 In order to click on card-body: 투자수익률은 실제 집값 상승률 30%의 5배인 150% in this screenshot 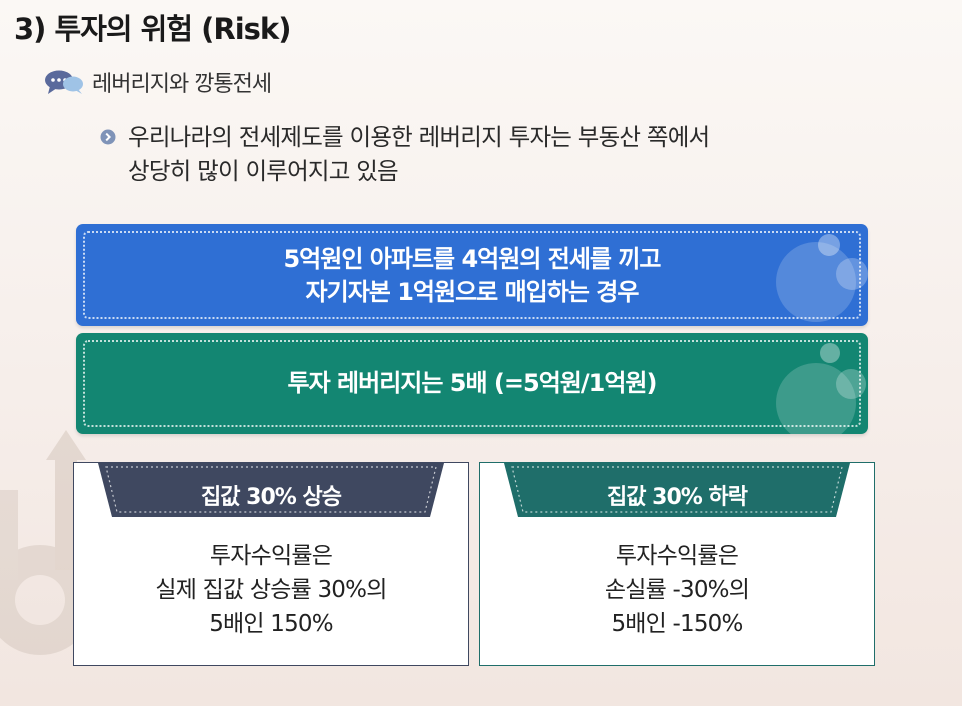, I will do `click(271, 590)`.